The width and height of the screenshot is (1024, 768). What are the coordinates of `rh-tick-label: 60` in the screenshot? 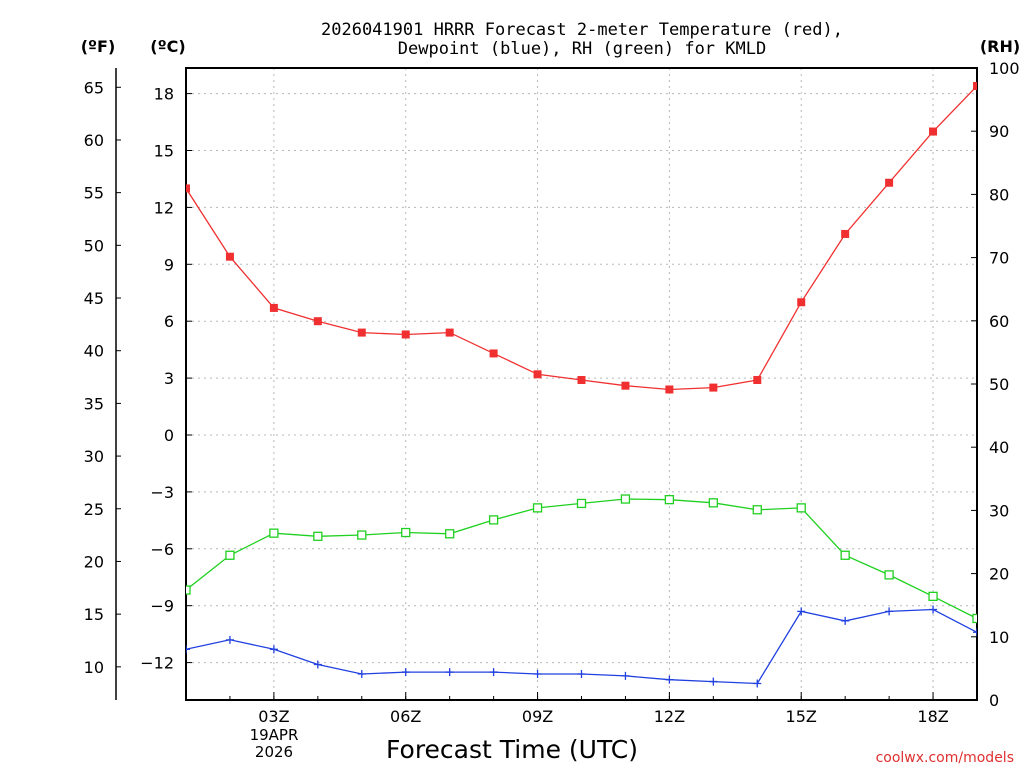 It's located at (999, 321).